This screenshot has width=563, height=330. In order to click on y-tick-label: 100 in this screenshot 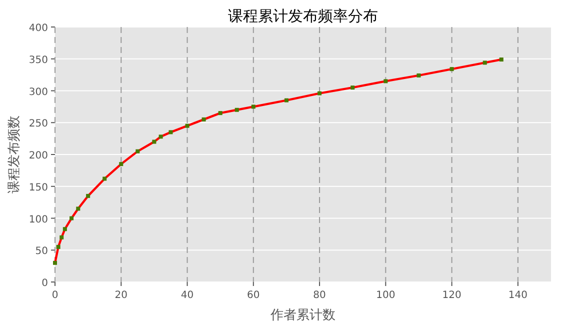, I will do `click(38, 220)`.